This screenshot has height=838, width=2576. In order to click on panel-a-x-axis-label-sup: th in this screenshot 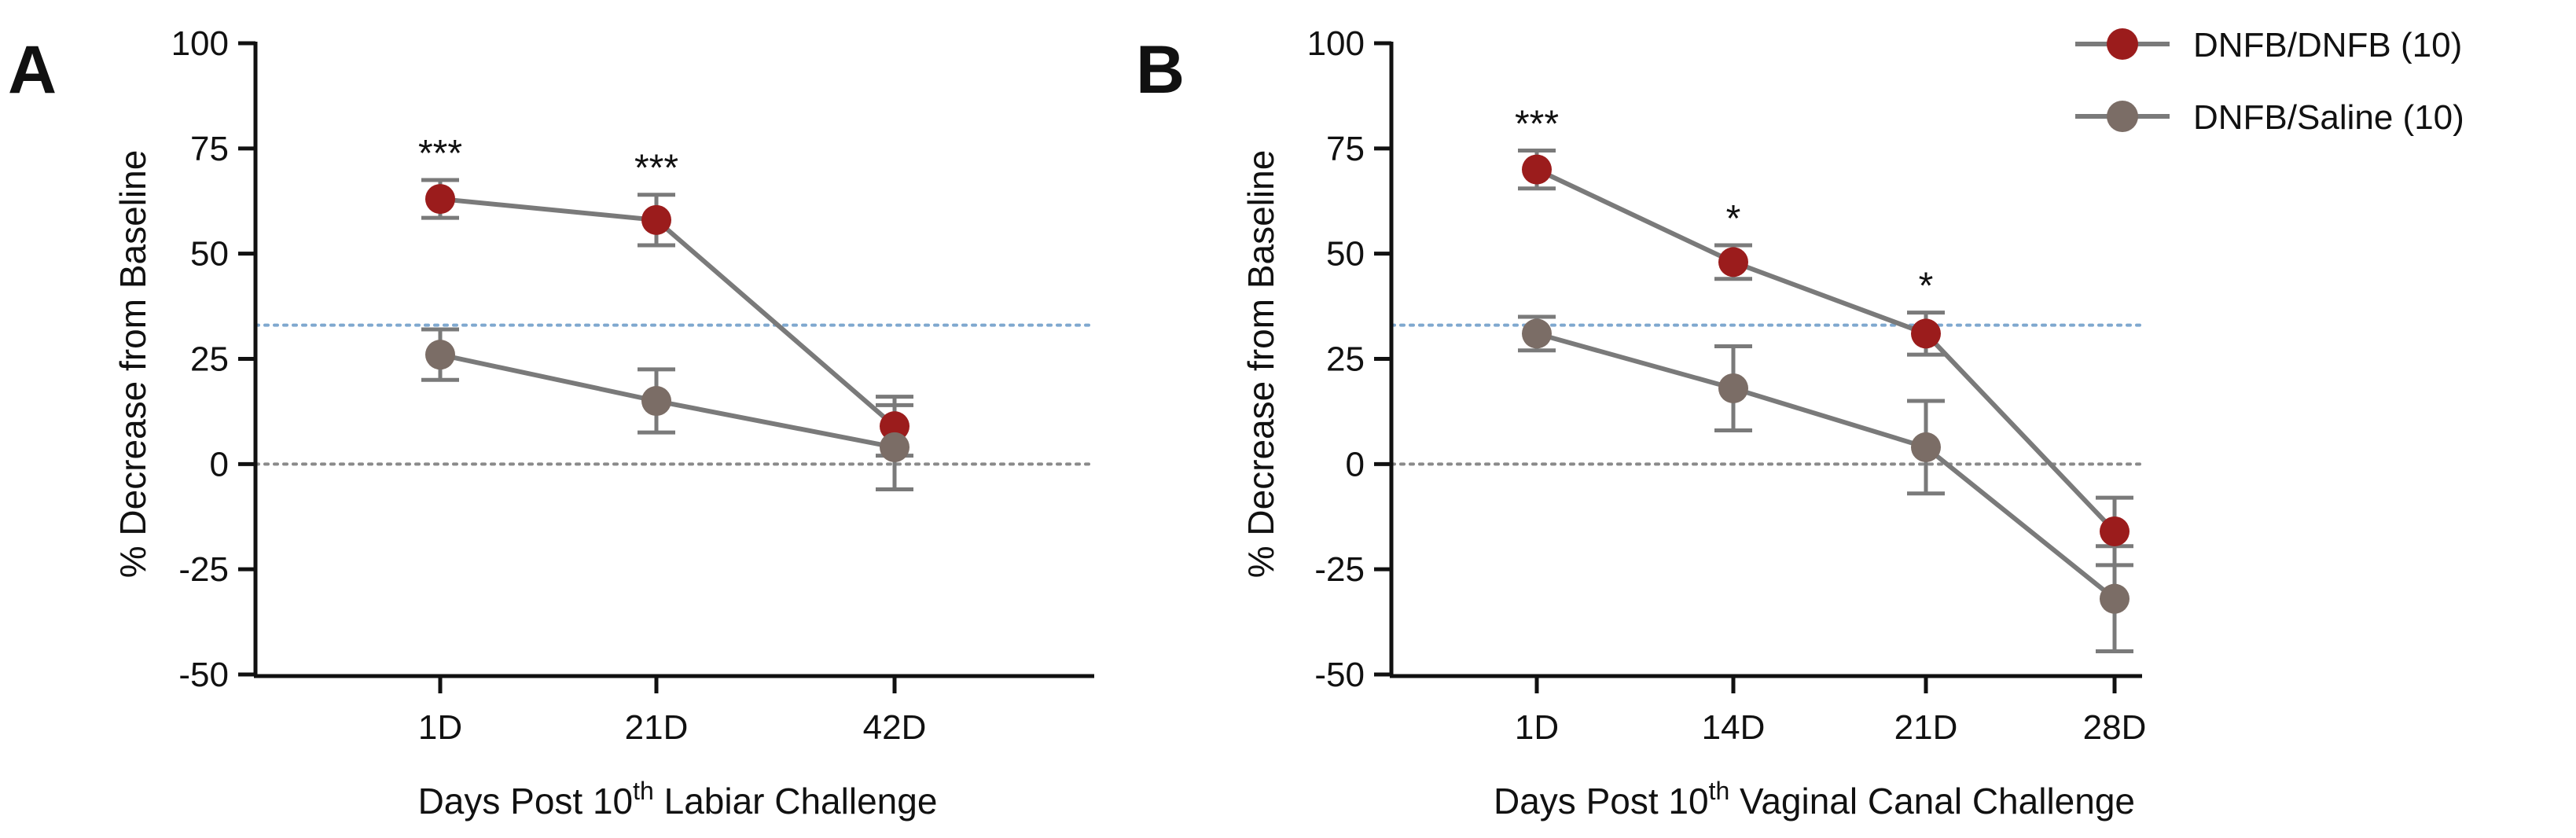, I will do `click(643, 791)`.